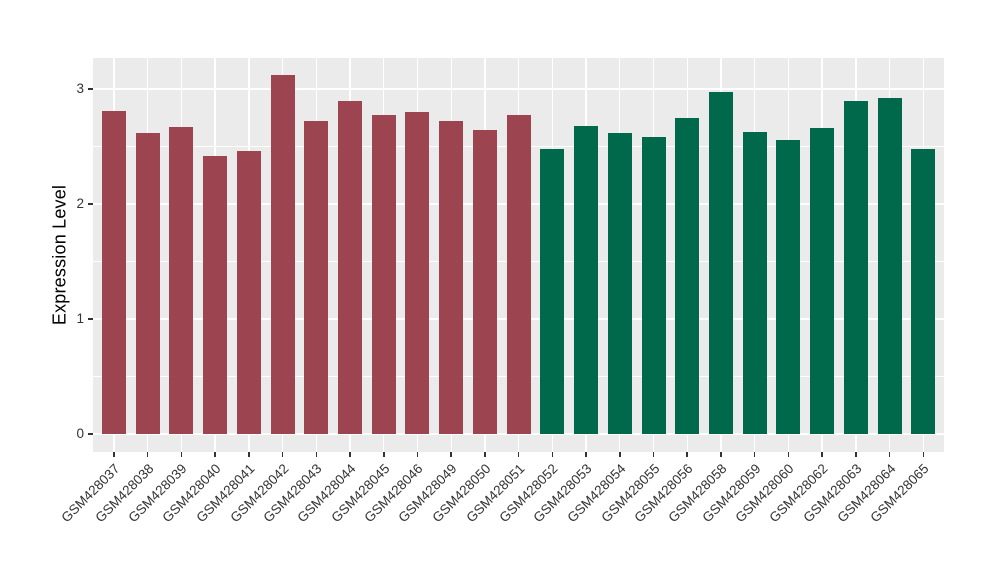 The width and height of the screenshot is (1000, 580). I want to click on x-tick-label: GSM428040, so click(191, 493).